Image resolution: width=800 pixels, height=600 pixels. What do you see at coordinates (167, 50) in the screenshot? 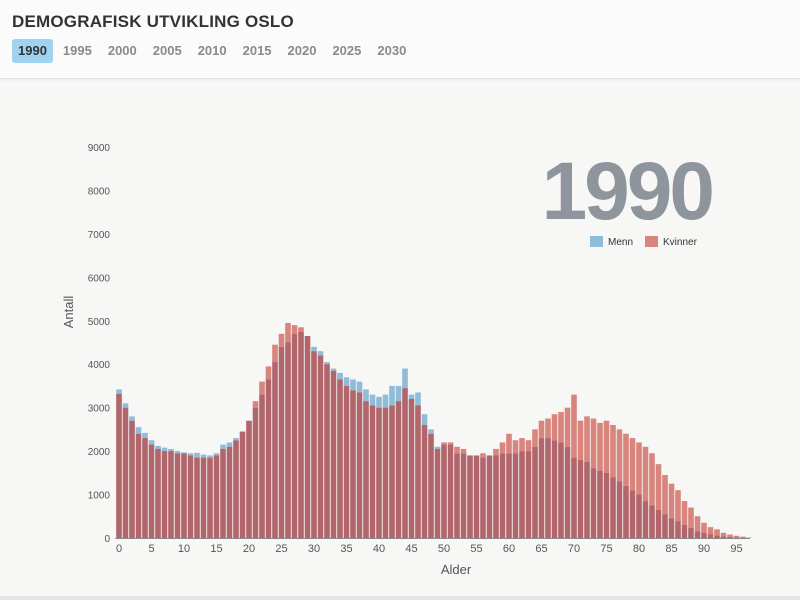
I see `year-tab-2005: 2005` at bounding box center [167, 50].